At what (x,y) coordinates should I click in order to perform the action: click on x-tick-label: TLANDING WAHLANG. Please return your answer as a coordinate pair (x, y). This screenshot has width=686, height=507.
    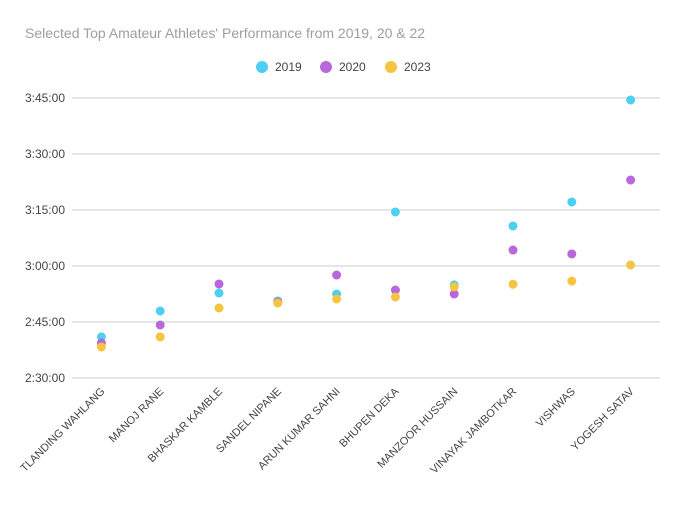
    Looking at the image, I should click on (63, 430).